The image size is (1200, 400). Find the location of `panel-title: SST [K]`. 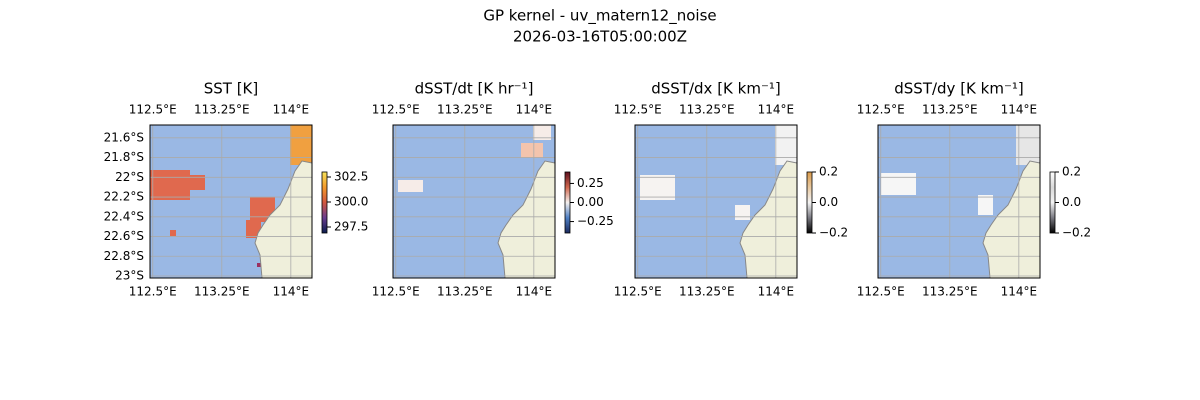

panel-title: SST [K] is located at coordinates (231, 89).